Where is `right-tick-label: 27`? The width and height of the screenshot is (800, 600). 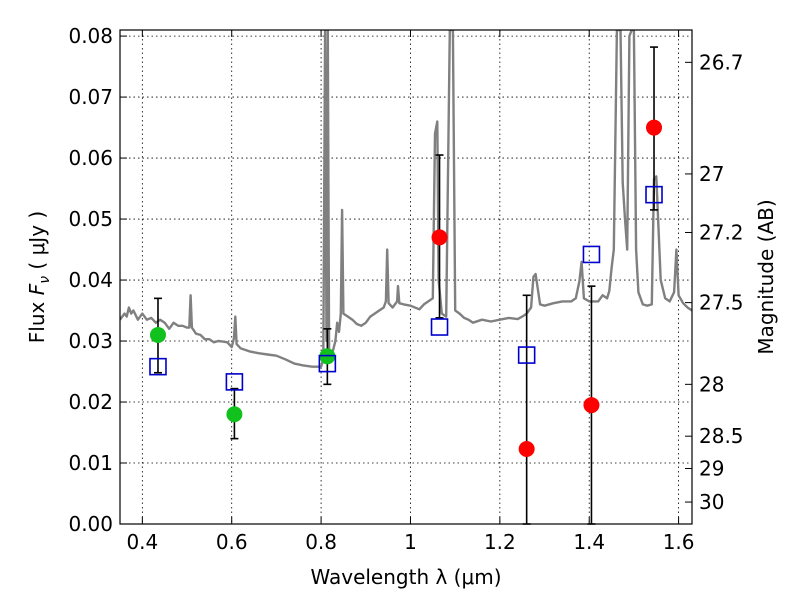 right-tick-label: 27 is located at coordinates (711, 174).